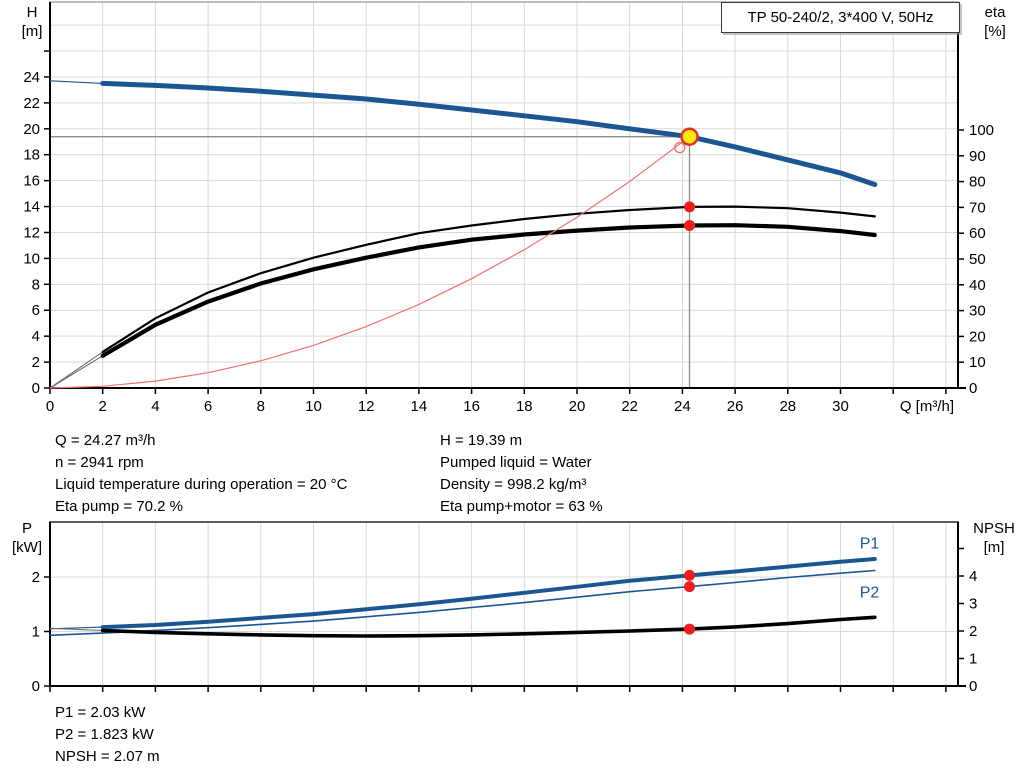 The image size is (1024, 781). What do you see at coordinates (104, 734) in the screenshot?
I see `info-p2: P2 = 1.823 kW` at bounding box center [104, 734].